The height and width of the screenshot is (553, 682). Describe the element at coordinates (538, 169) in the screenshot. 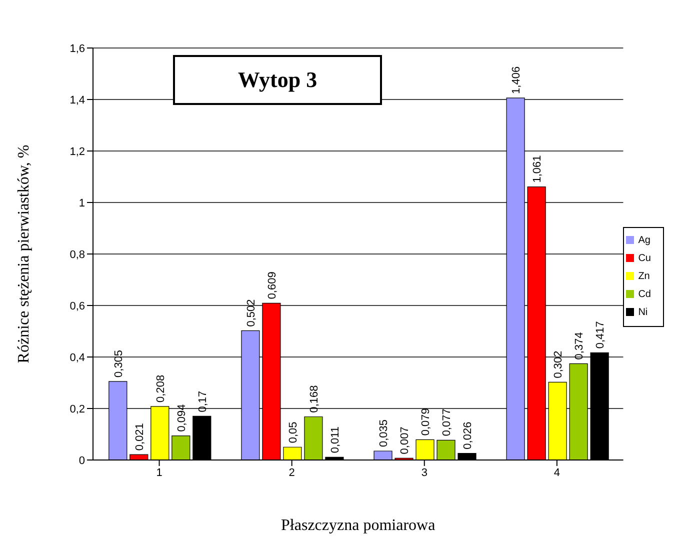

I see `data-label: 1,061` at that location.